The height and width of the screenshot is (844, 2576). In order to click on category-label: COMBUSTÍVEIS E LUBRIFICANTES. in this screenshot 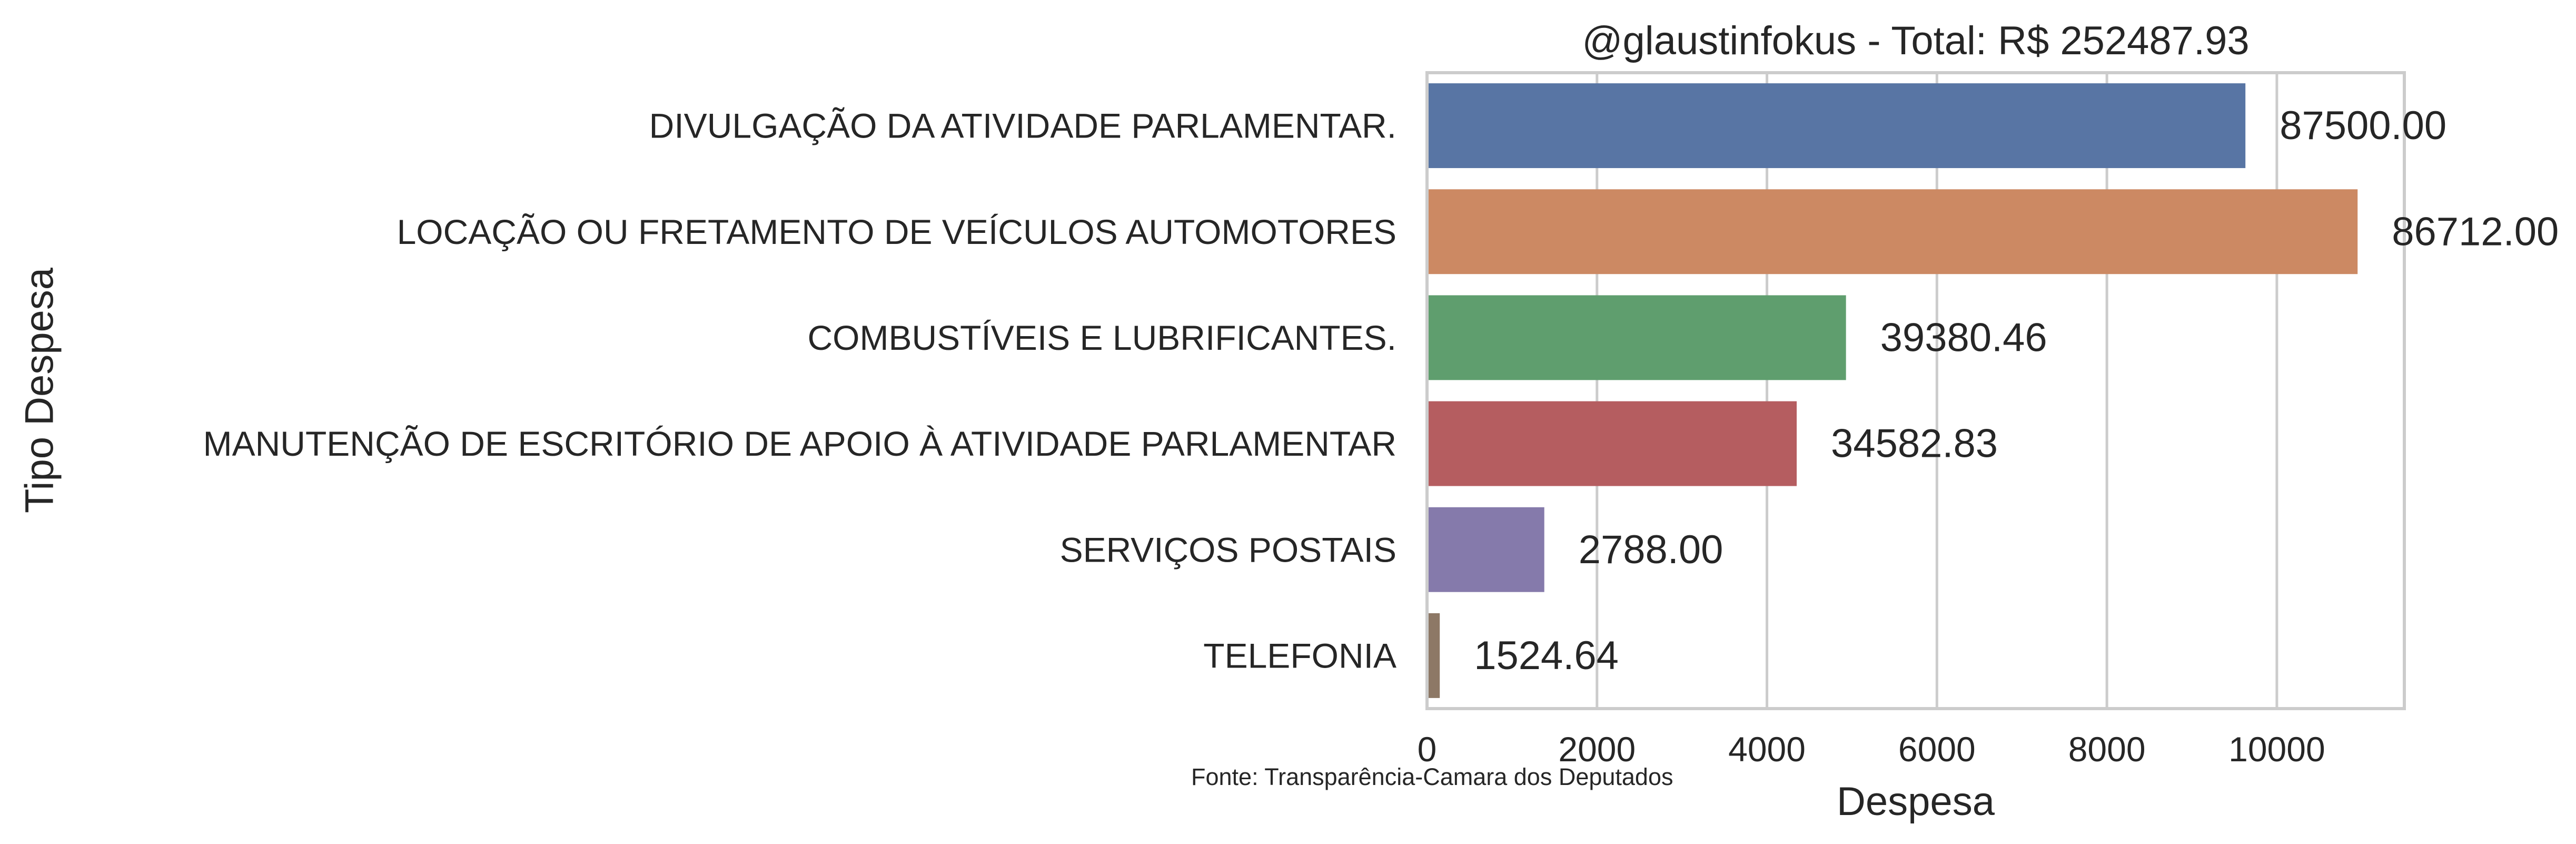, I will do `click(1101, 337)`.